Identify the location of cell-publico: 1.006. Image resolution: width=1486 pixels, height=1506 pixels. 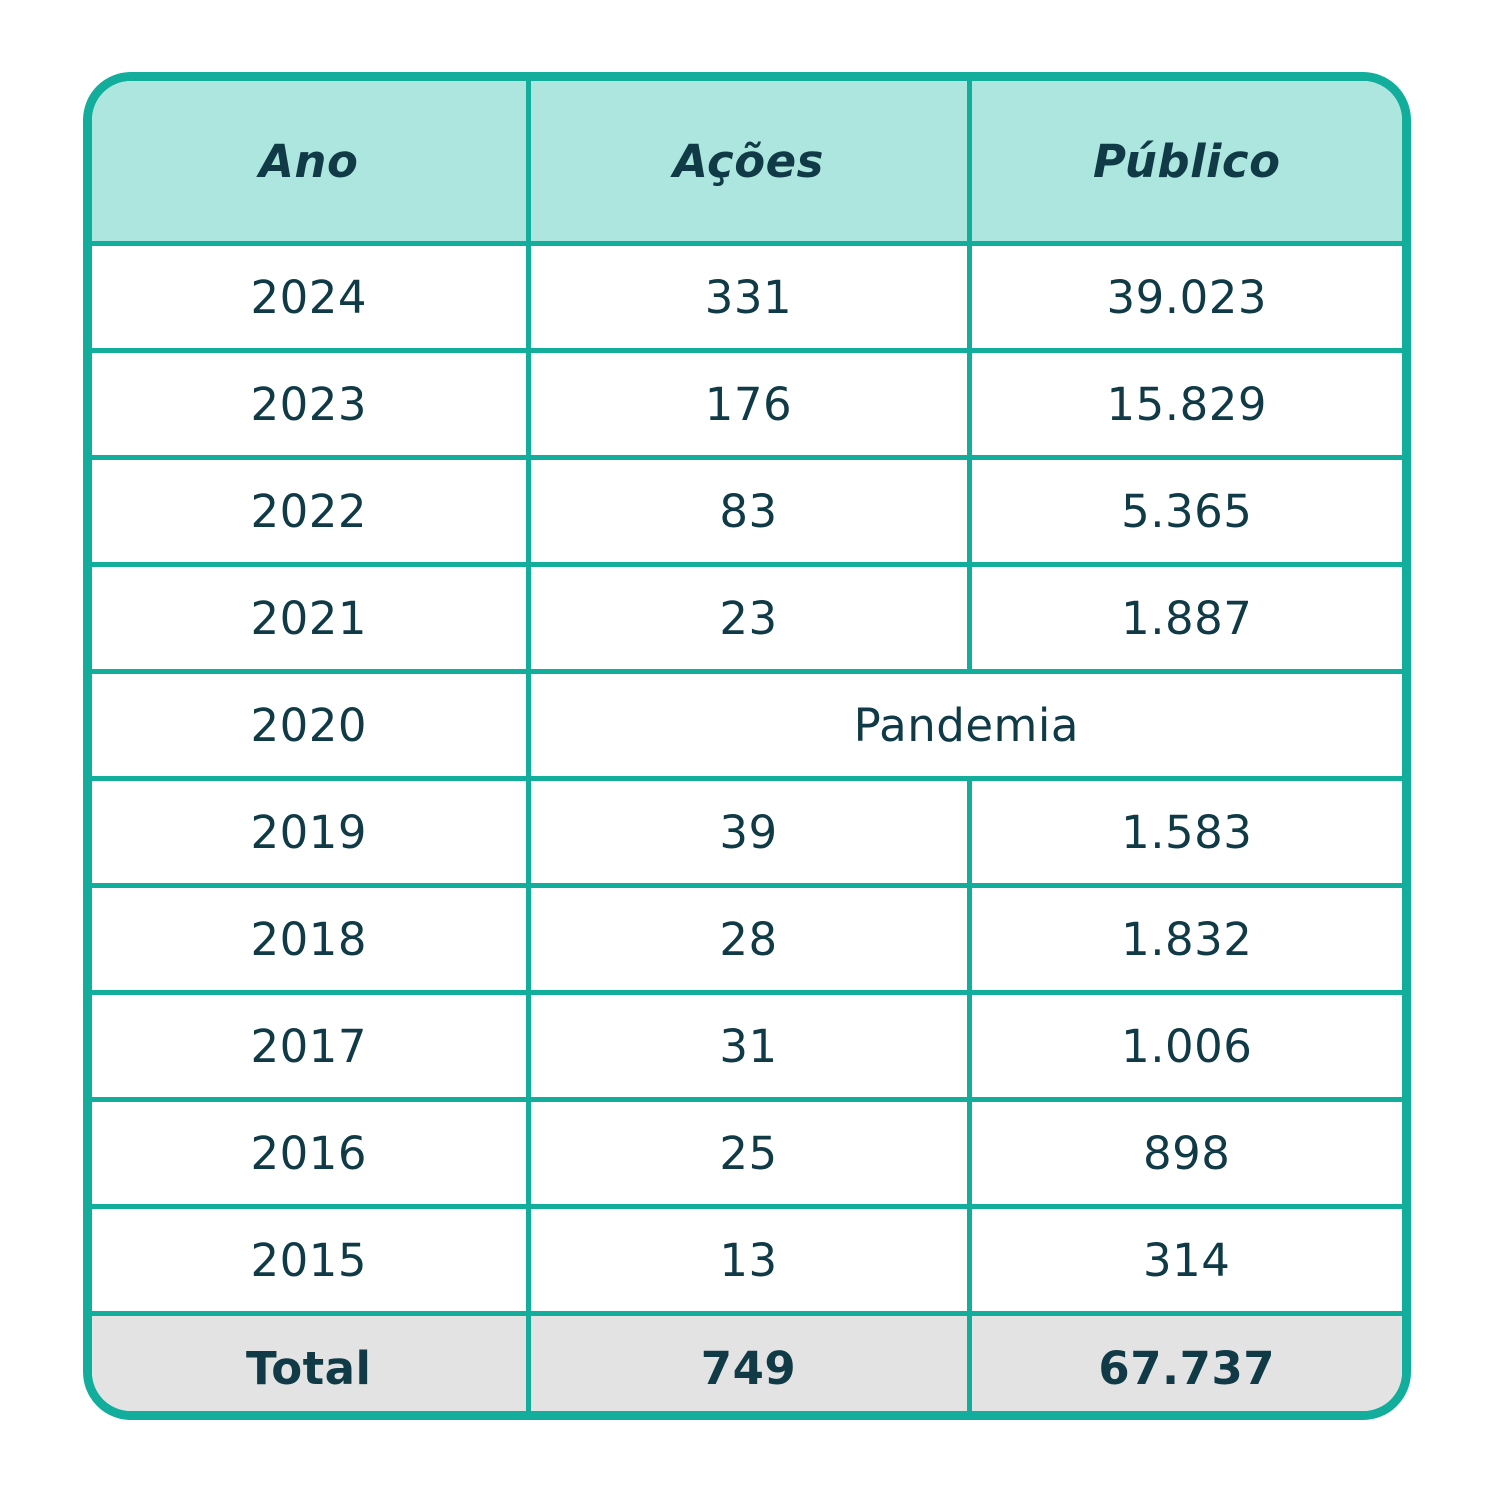
(1184, 1046).